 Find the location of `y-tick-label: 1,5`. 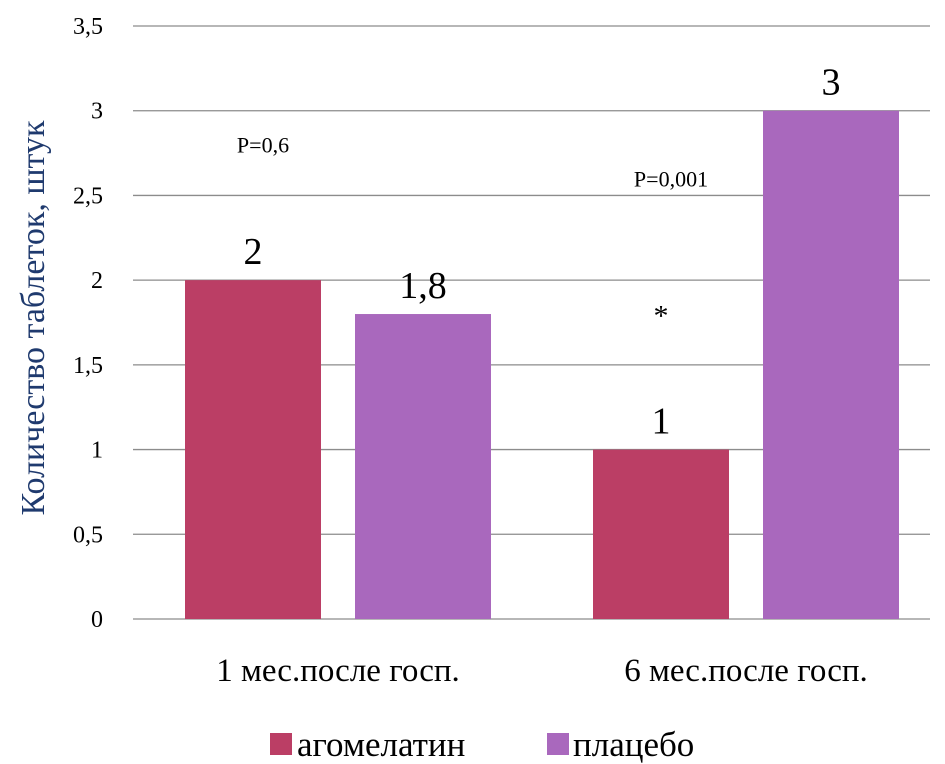

y-tick-label: 1,5 is located at coordinates (88, 366).